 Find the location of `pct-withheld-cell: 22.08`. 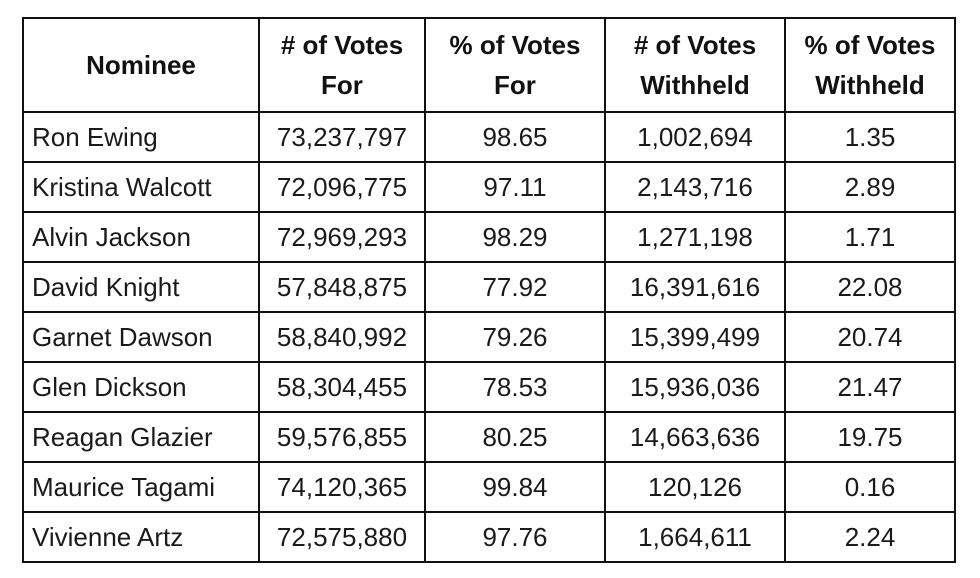

pct-withheld-cell: 22.08 is located at coordinates (870, 287).